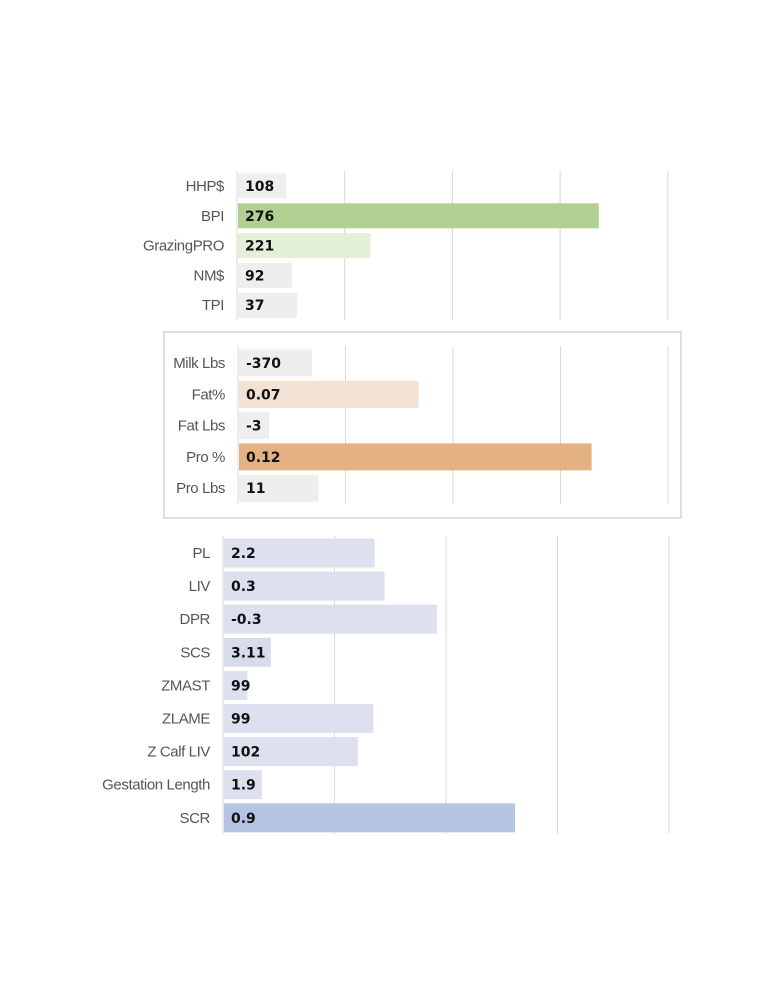 This screenshot has height=1004, width=776. What do you see at coordinates (263, 458) in the screenshot?
I see `bar-value-label: 0.12` at bounding box center [263, 458].